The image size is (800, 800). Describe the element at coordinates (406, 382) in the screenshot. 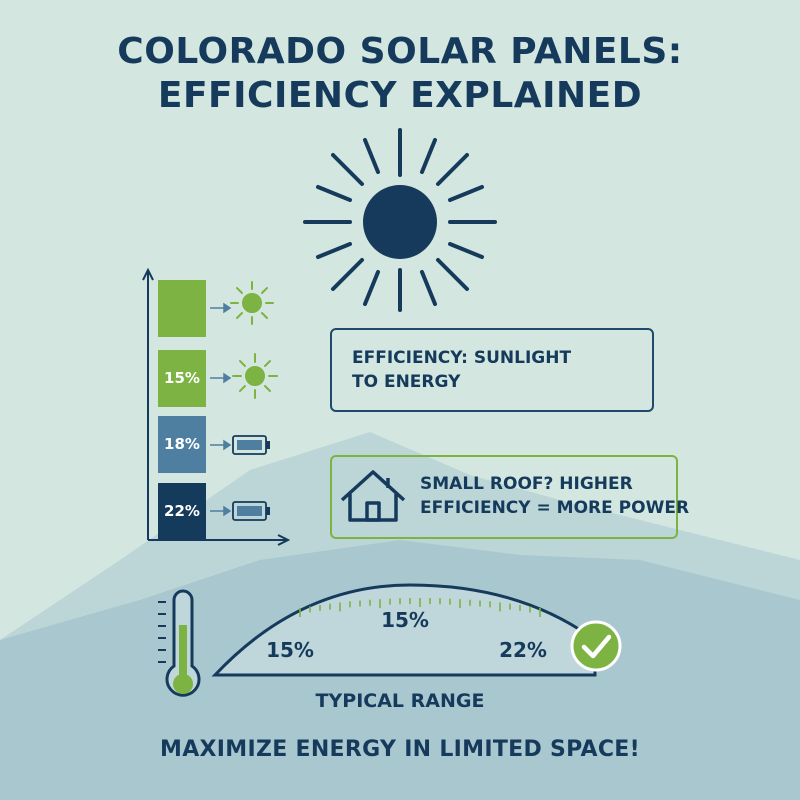

I see `callout-line: TO ENERGY` at that location.